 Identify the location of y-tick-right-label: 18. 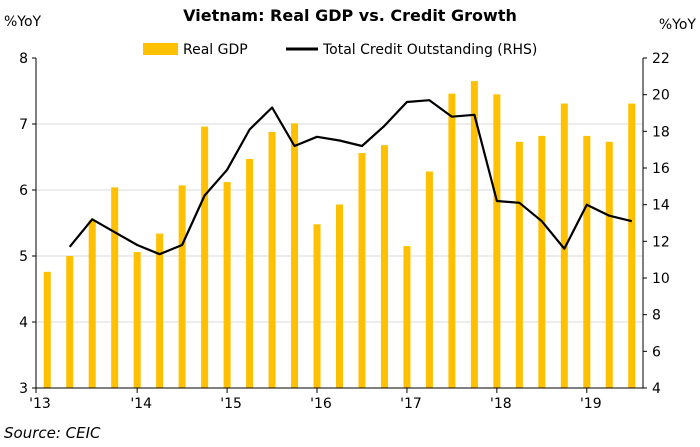
(661, 132).